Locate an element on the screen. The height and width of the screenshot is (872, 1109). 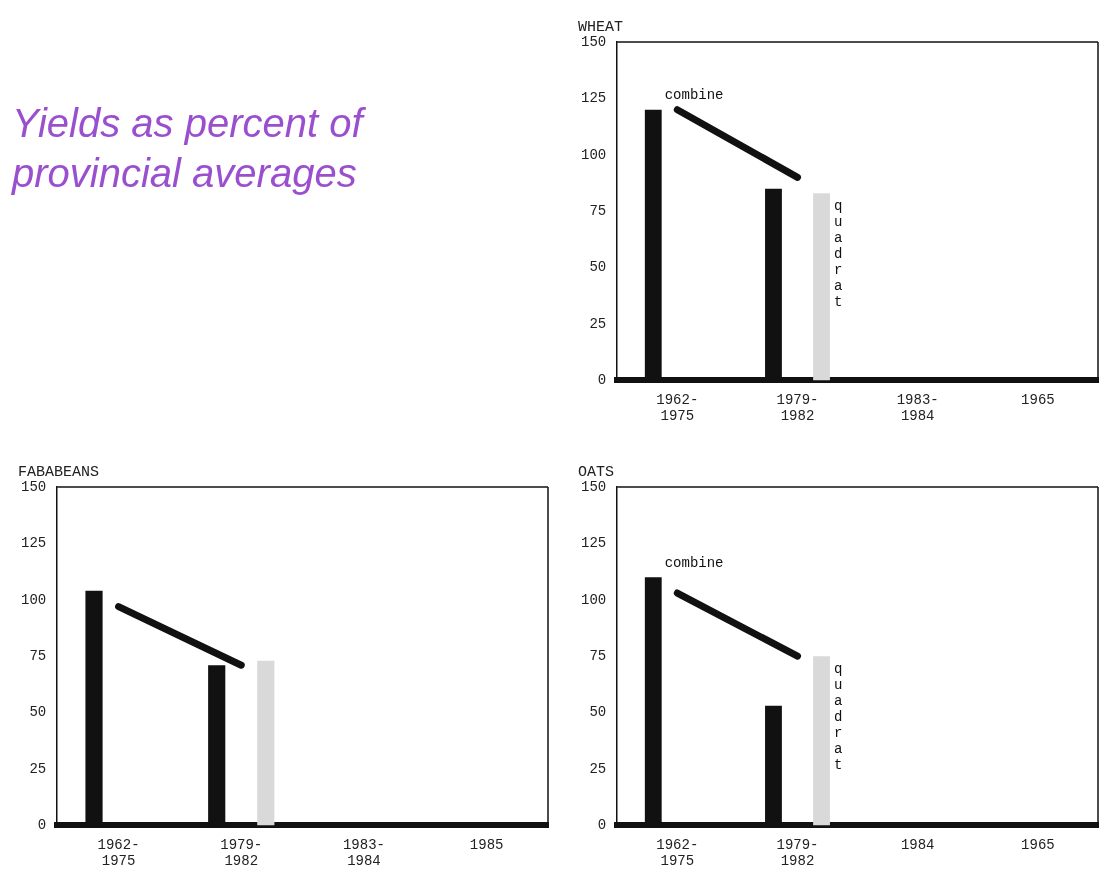
chart-title: FABABEANS is located at coordinates (59, 472).